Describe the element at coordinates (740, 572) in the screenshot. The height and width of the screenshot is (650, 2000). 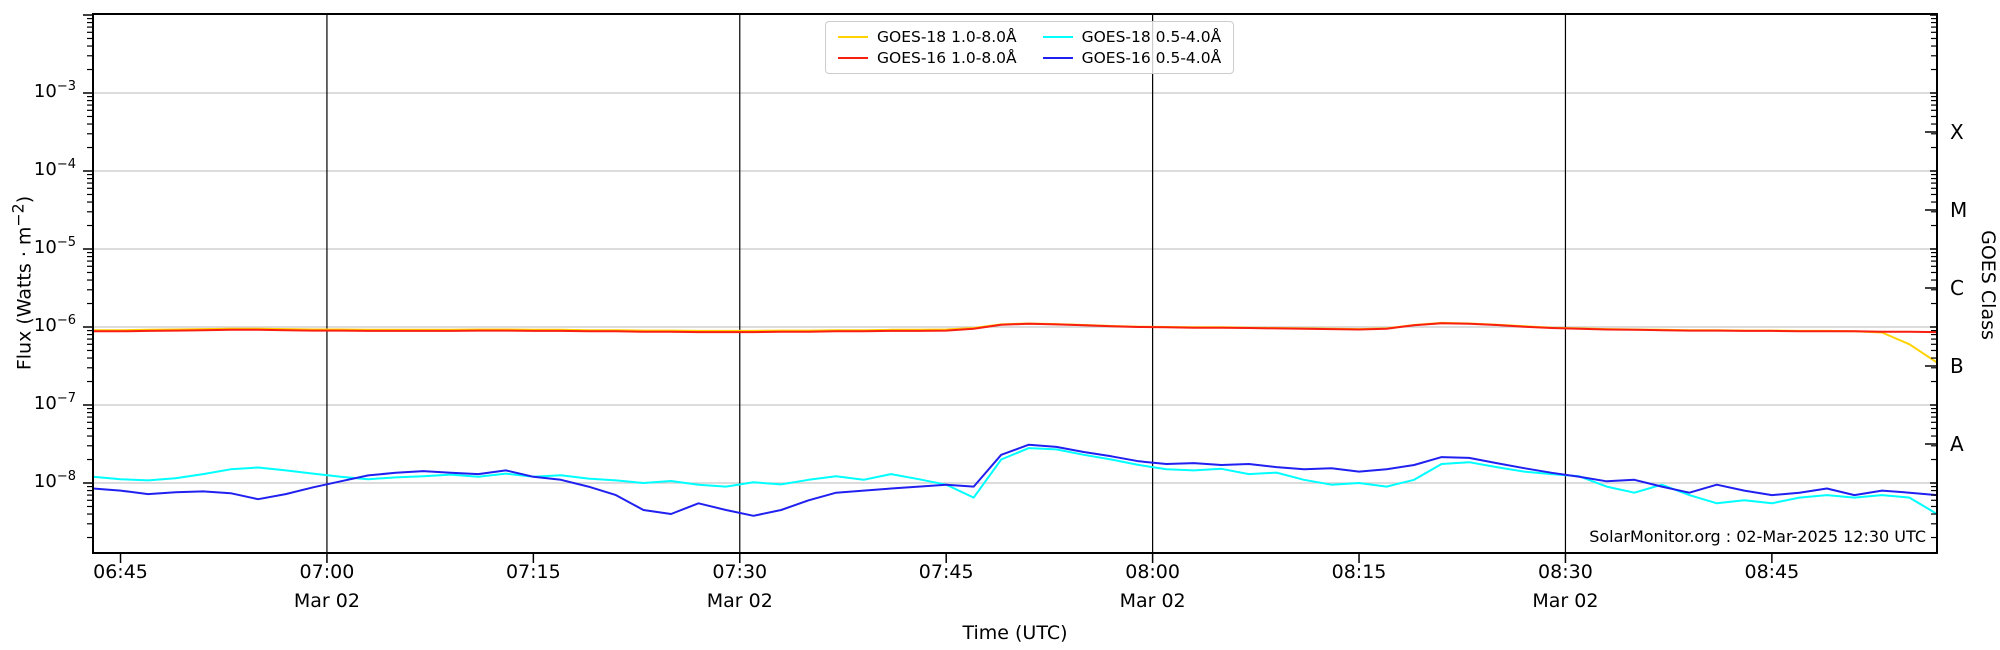
I see `xtick-label: 07:30` at that location.